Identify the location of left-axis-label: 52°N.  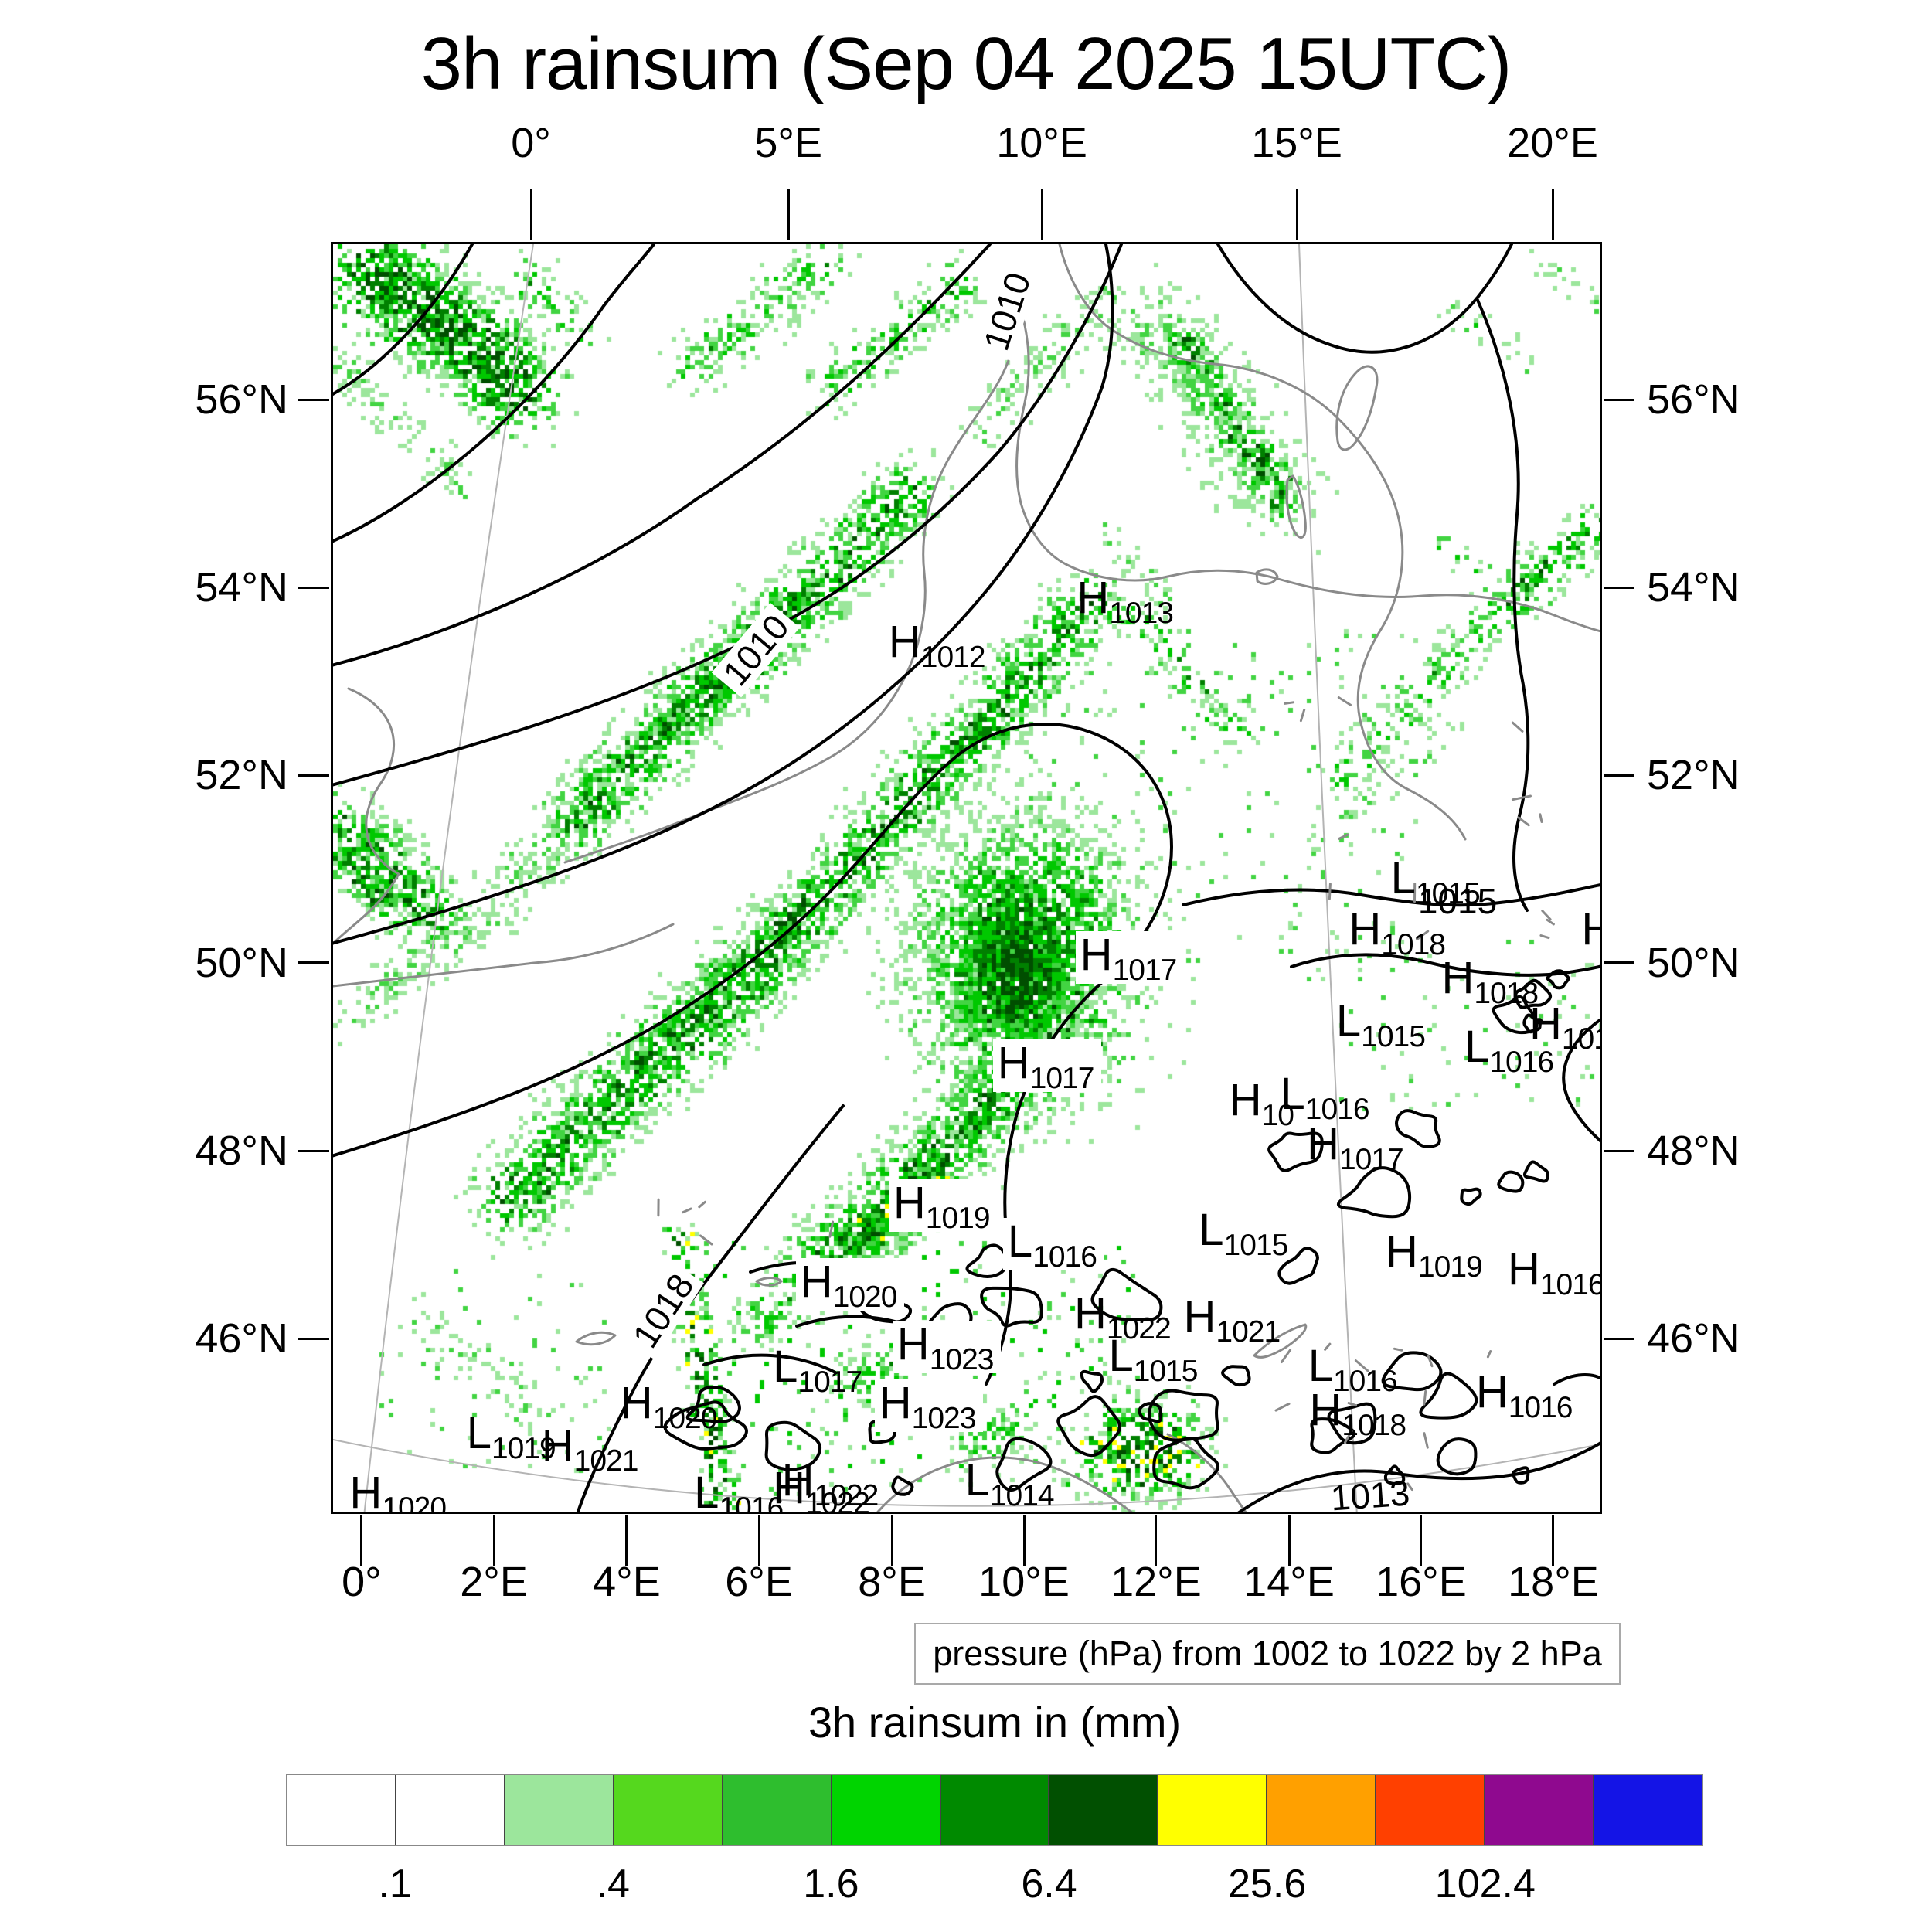
(241, 775).